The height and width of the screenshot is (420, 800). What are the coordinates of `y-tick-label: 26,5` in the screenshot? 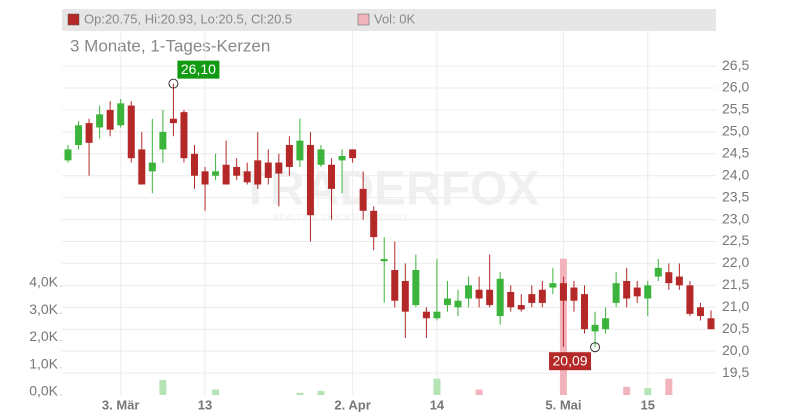 It's located at (735, 65).